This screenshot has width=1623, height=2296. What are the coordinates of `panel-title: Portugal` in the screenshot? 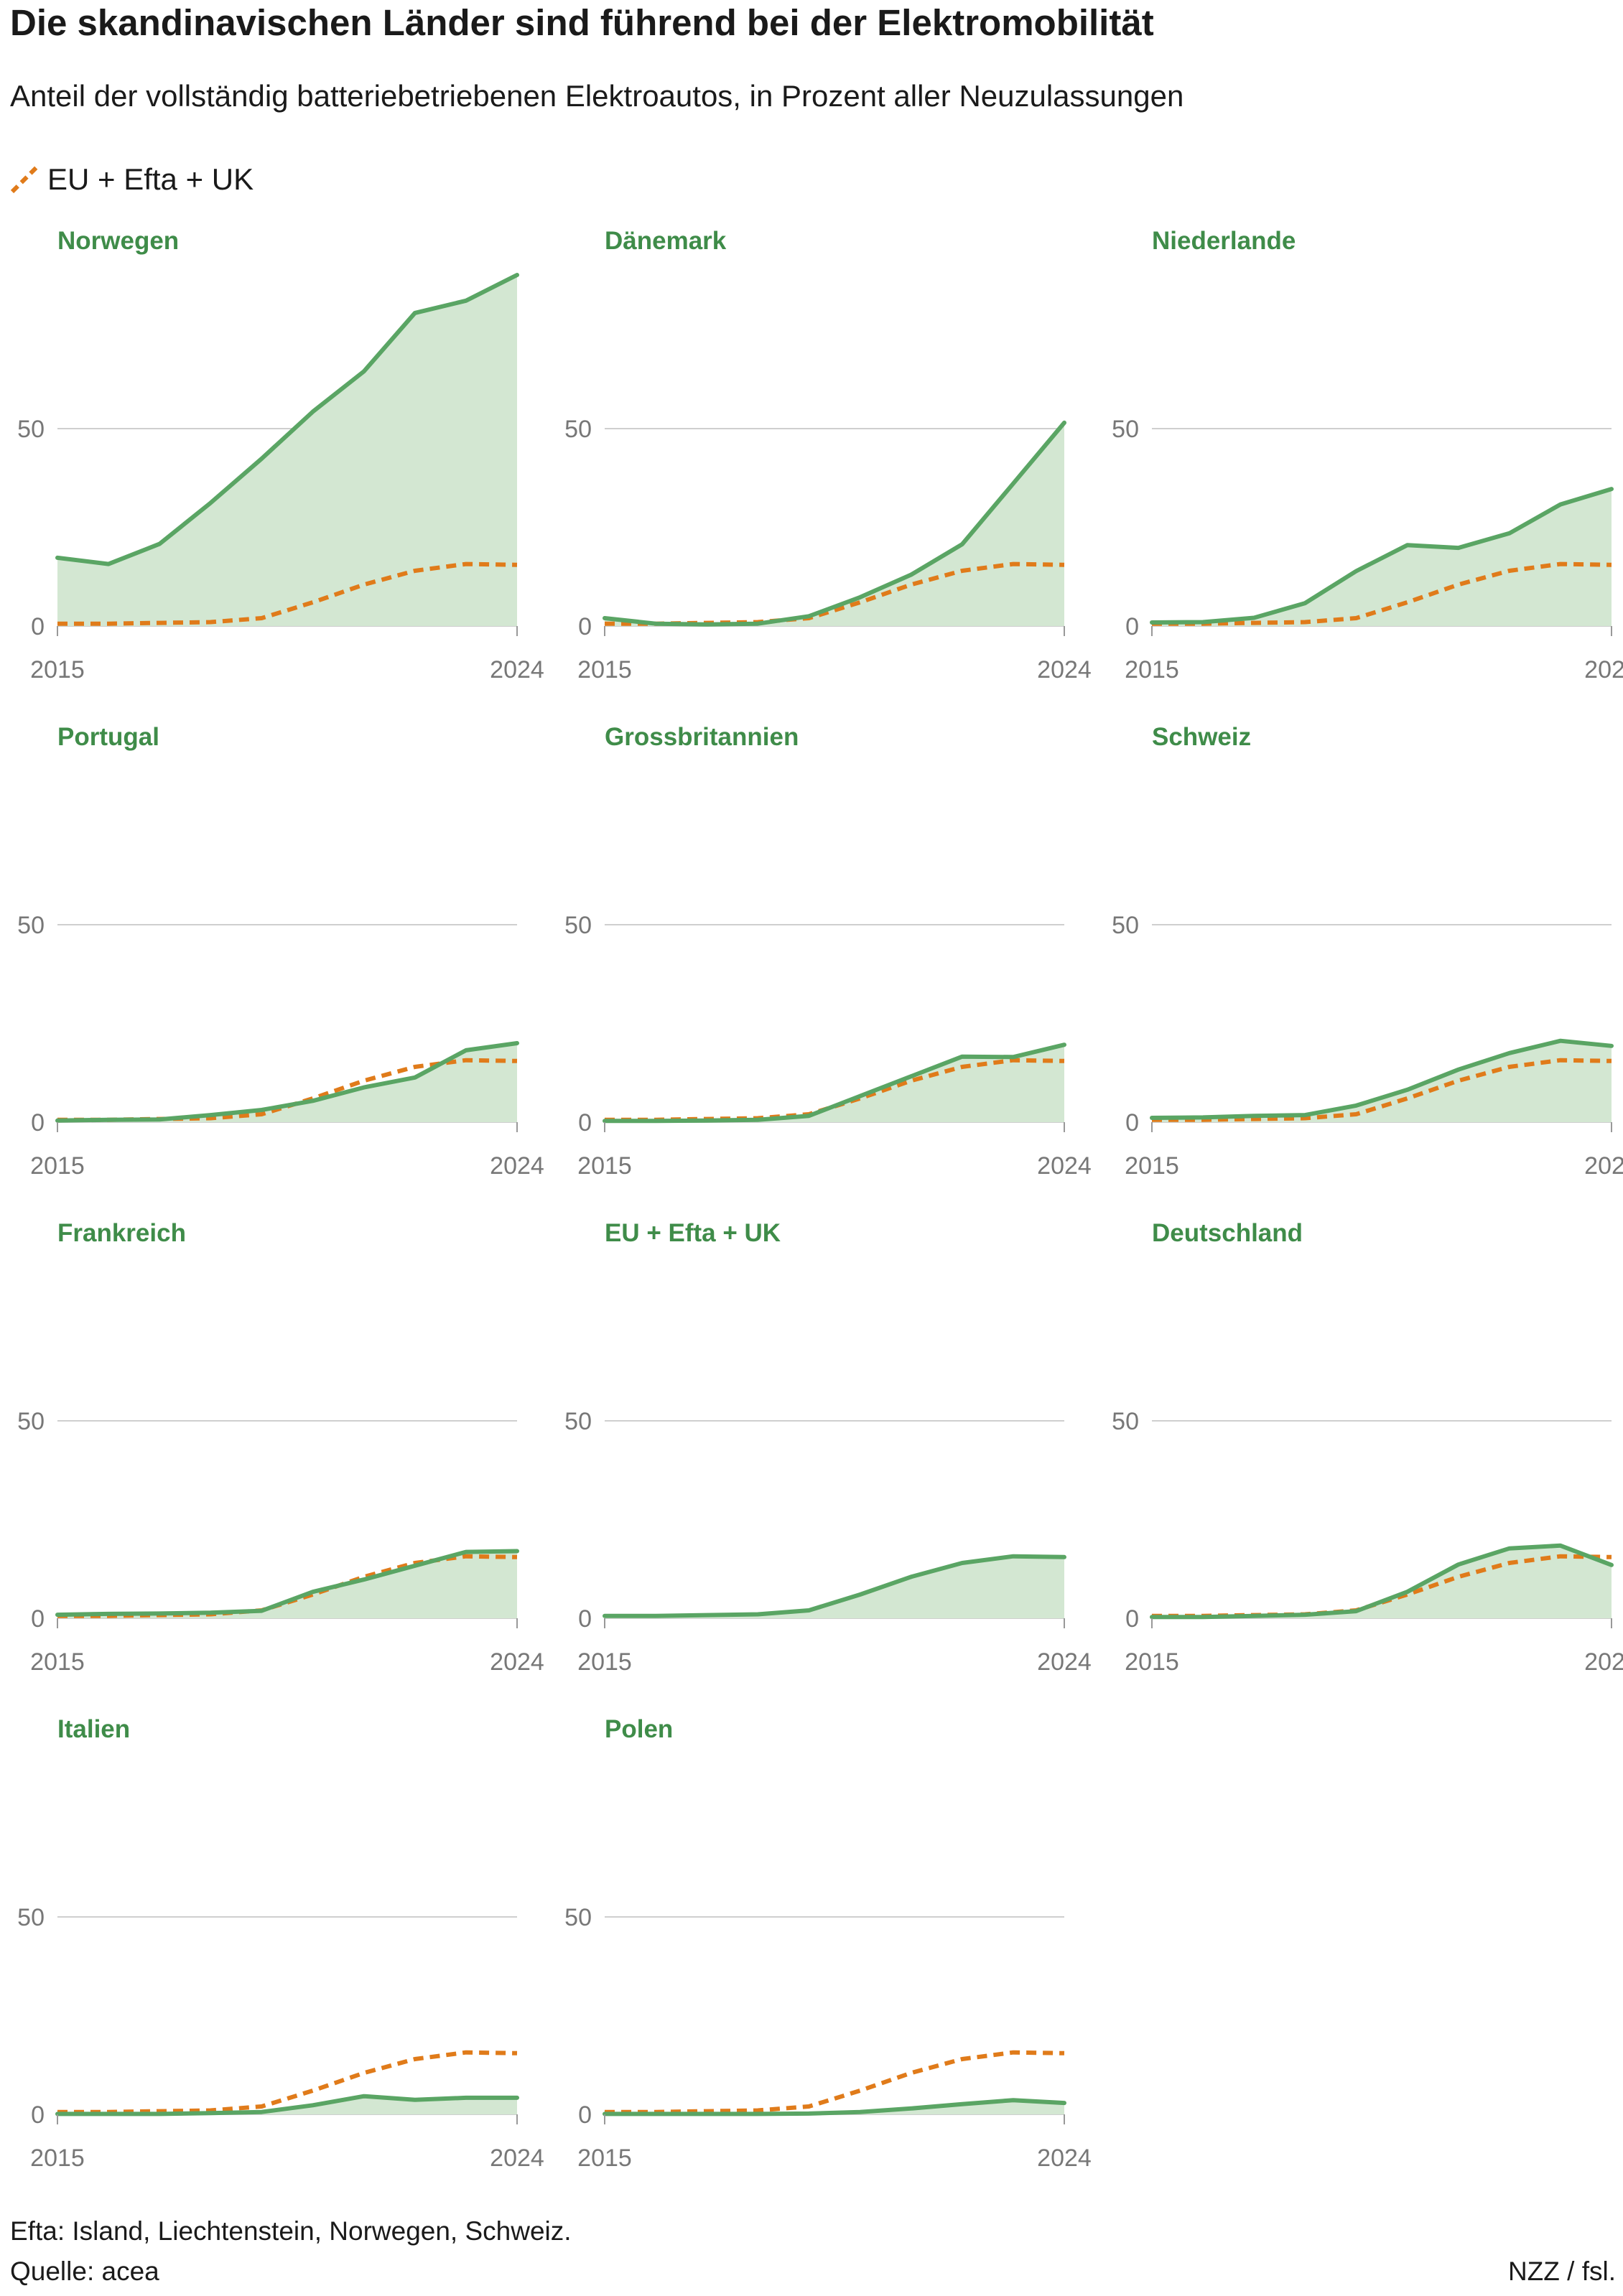 It's located at (108, 737).